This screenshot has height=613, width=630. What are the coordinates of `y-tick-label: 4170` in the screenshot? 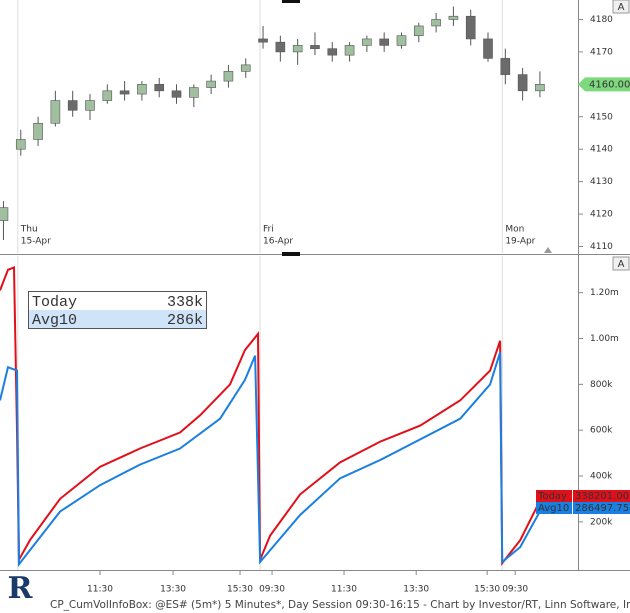 It's located at (601, 52).